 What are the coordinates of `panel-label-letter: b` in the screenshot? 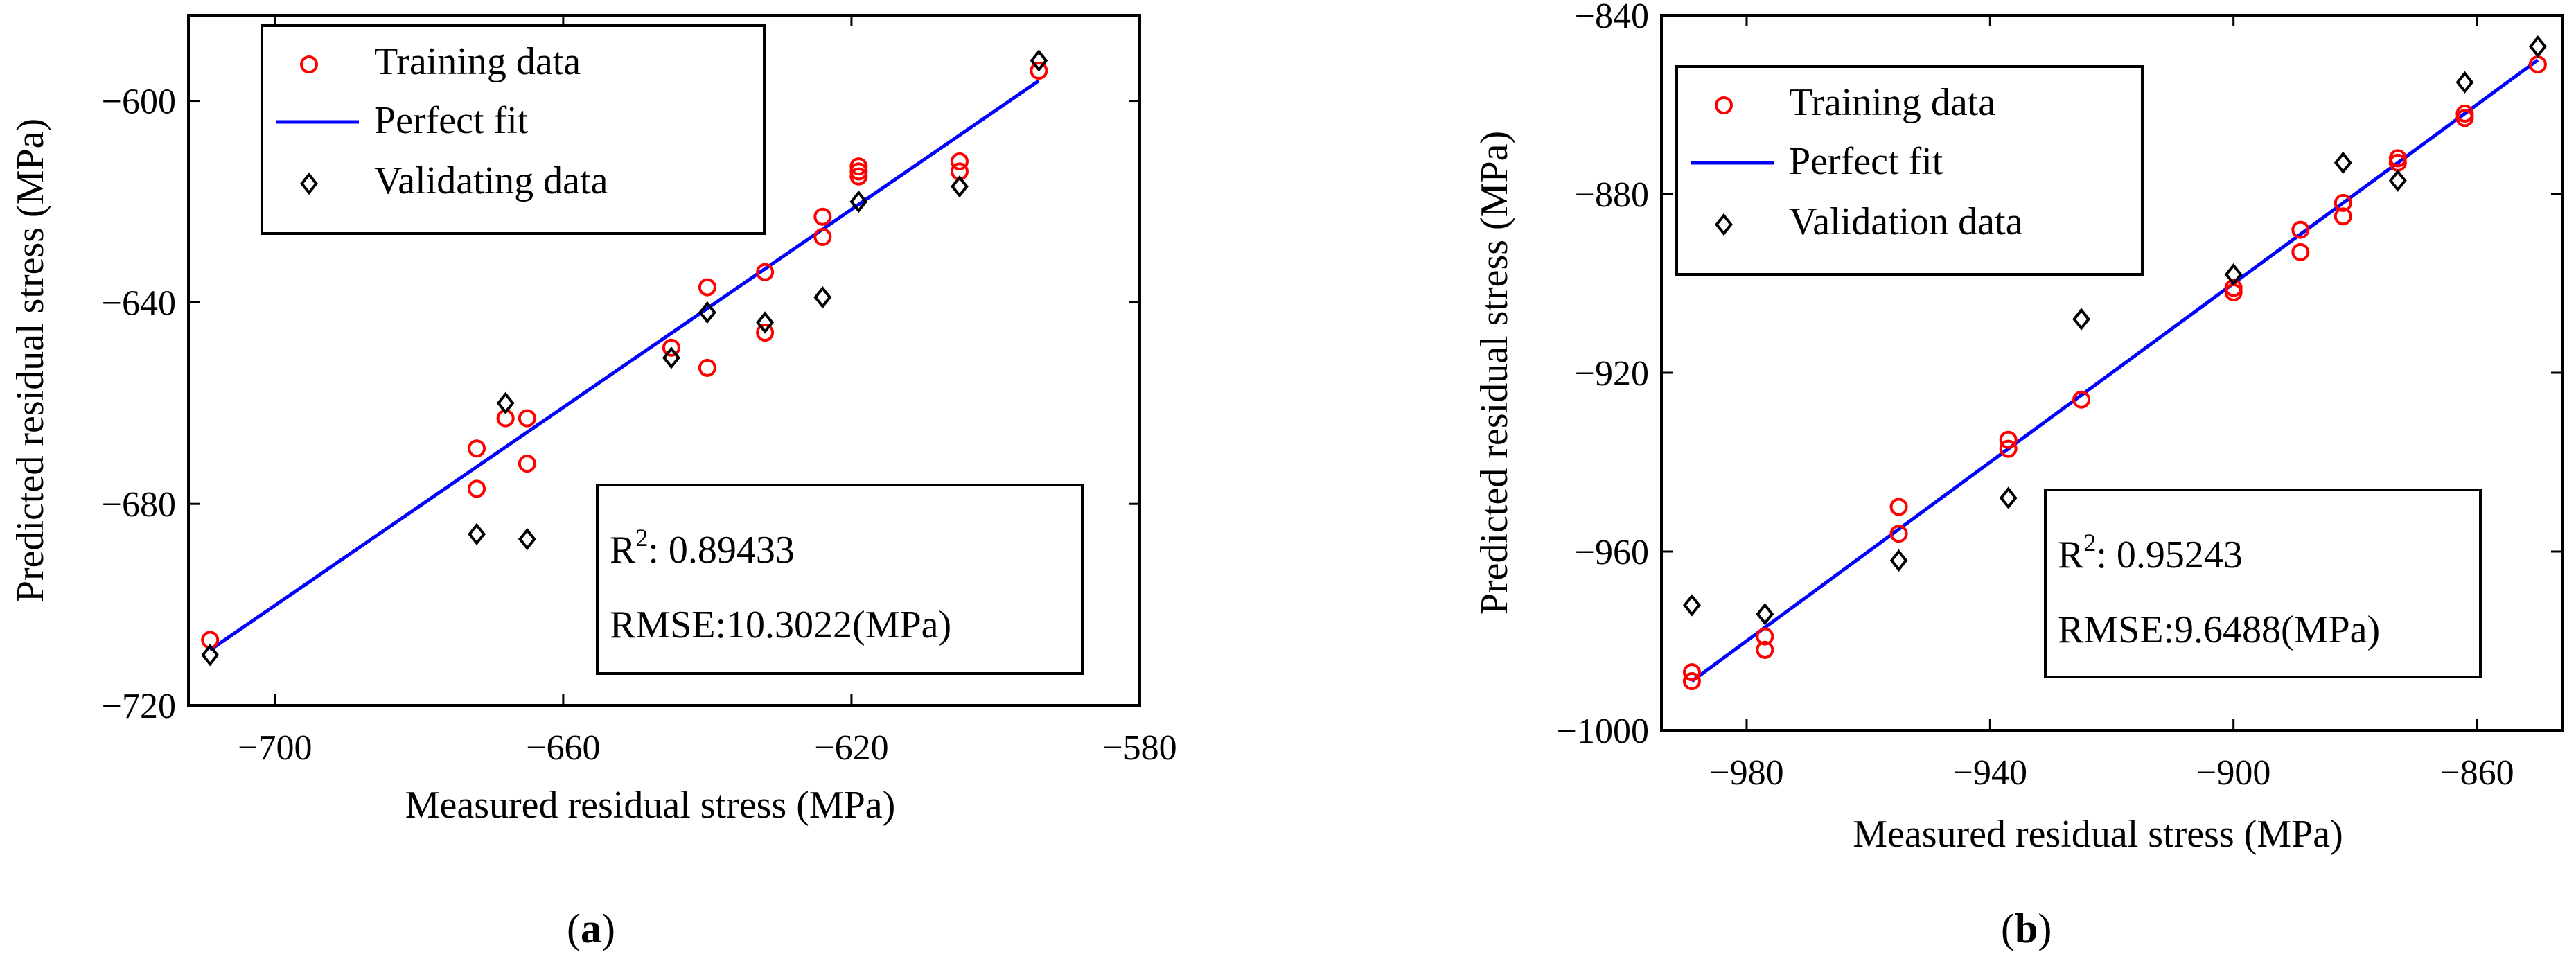 It's located at (2026, 928).